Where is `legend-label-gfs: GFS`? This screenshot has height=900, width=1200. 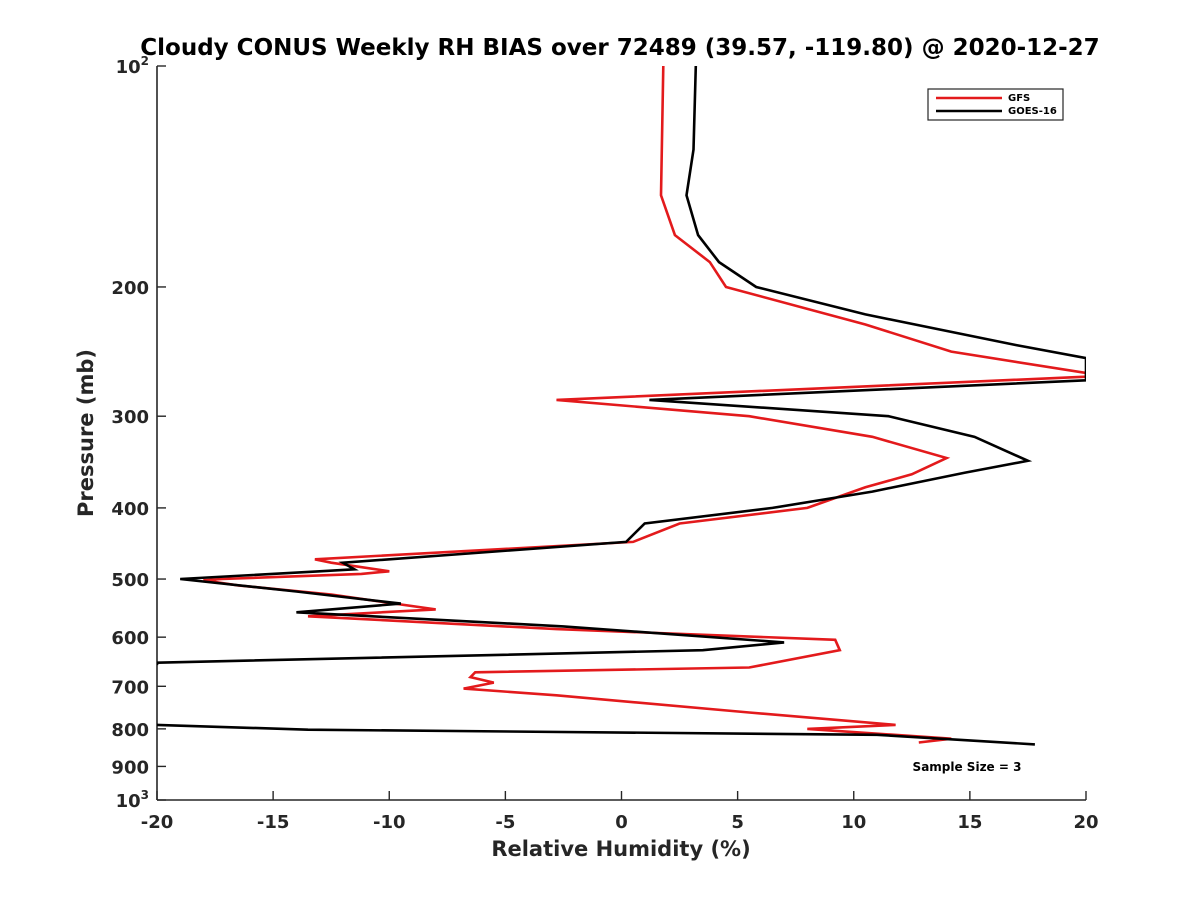
legend-label-gfs: GFS is located at coordinates (1019, 98).